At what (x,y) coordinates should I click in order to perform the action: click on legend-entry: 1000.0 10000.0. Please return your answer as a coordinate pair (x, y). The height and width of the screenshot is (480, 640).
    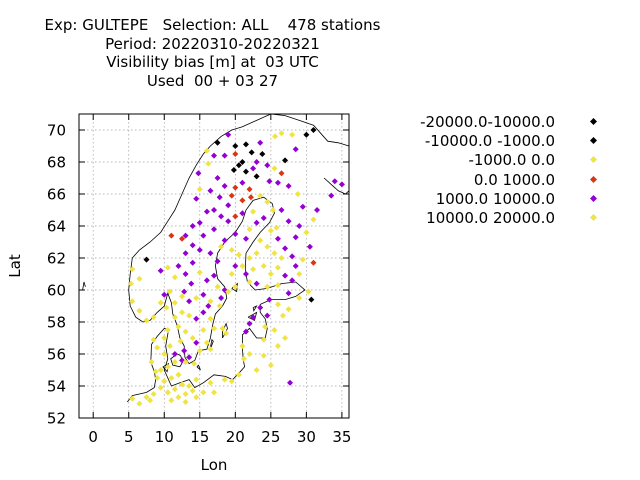
    Looking at the image, I should click on (500, 199).